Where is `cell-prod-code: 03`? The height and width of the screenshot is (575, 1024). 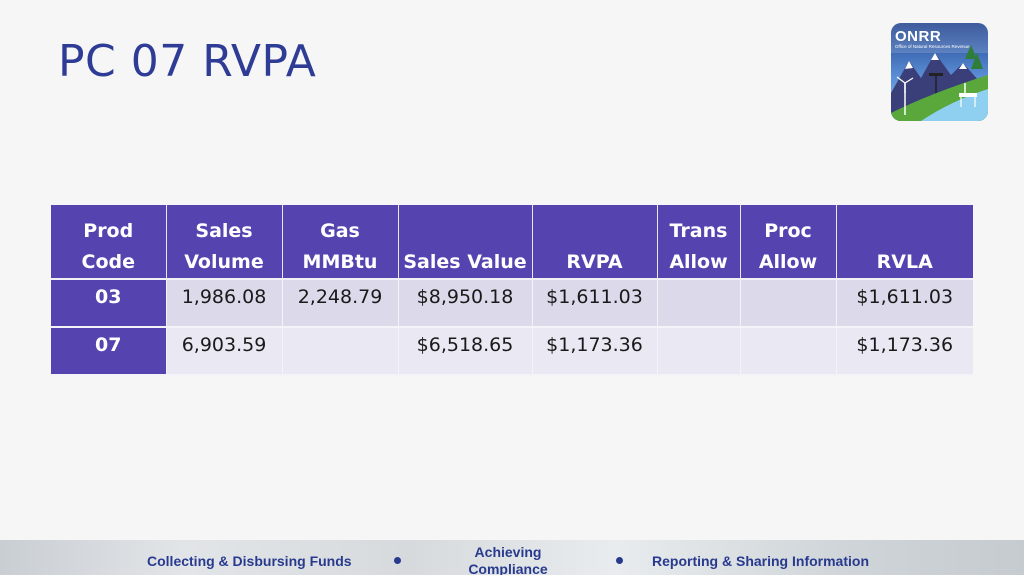 cell-prod-code: 03 is located at coordinates (108, 303).